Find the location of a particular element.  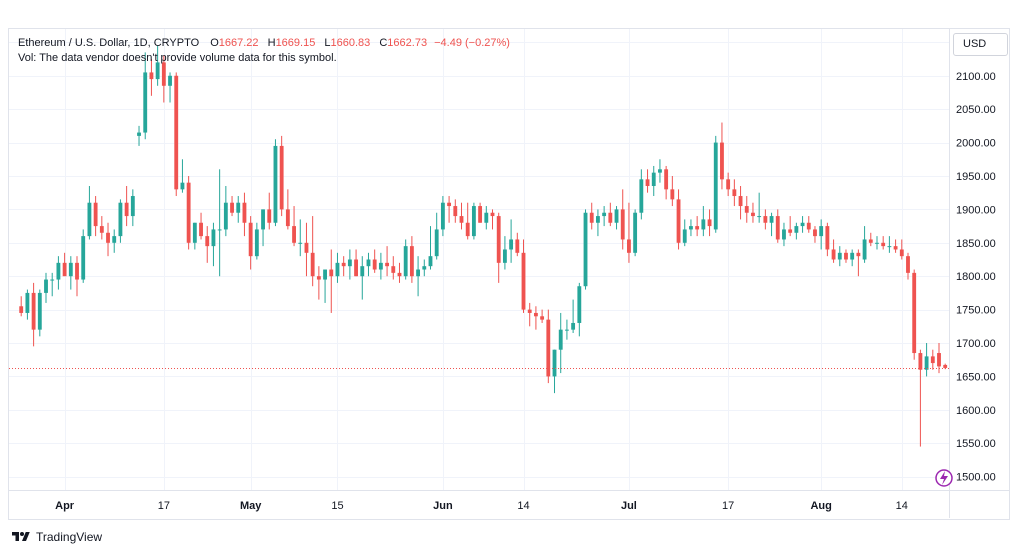

currency-button: USD is located at coordinates (980, 44).